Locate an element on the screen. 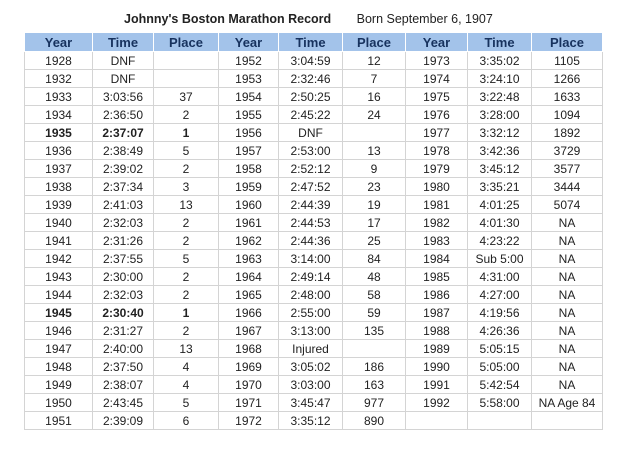 Image resolution: width=624 pixels, height=452 pixels. table-cell: 1977 is located at coordinates (436, 132).